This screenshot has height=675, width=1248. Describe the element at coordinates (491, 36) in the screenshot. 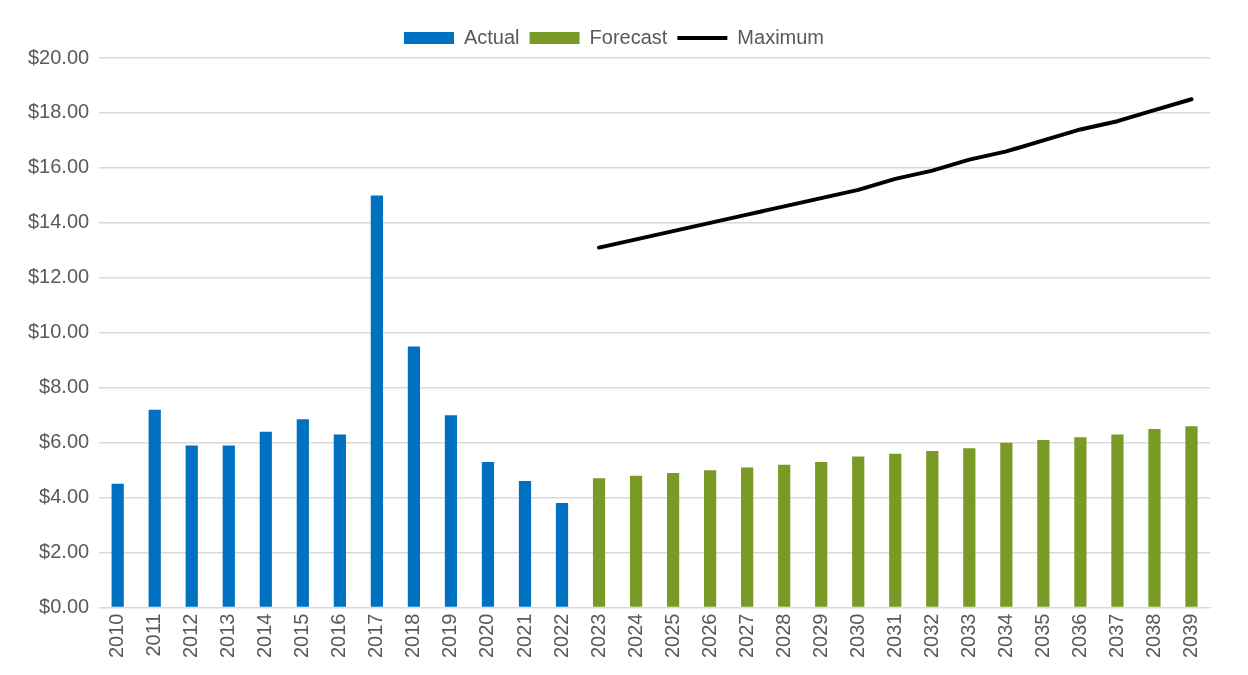

I see `legend-label: Actual` at that location.